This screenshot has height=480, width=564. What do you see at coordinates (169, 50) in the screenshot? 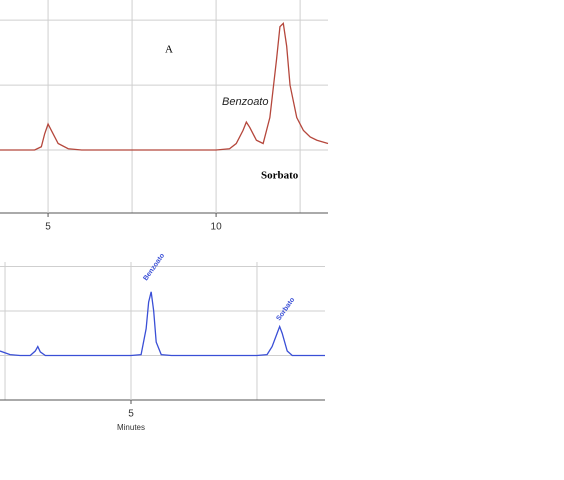
I see `annotation: A` at bounding box center [169, 50].